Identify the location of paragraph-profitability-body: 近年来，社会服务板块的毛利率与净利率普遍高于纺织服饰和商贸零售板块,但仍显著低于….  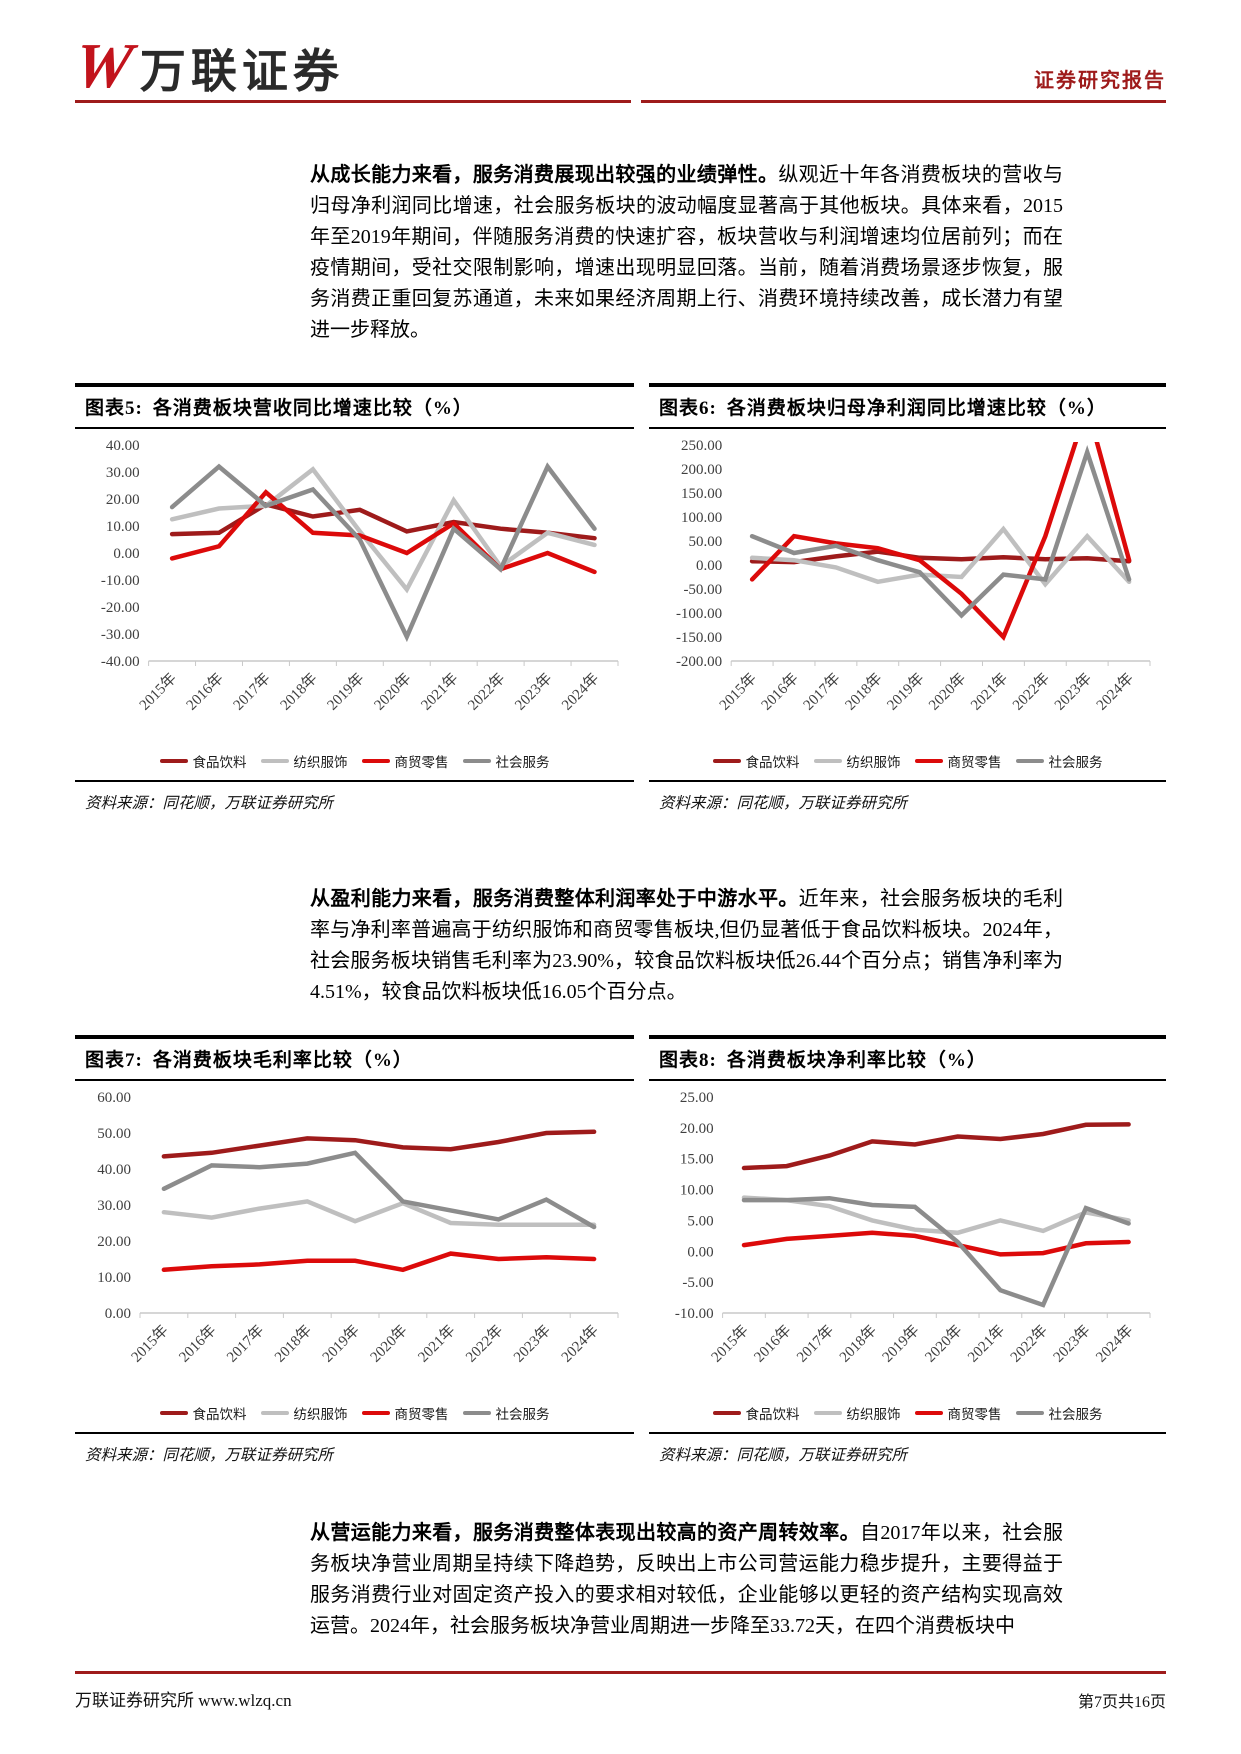
(687, 945).